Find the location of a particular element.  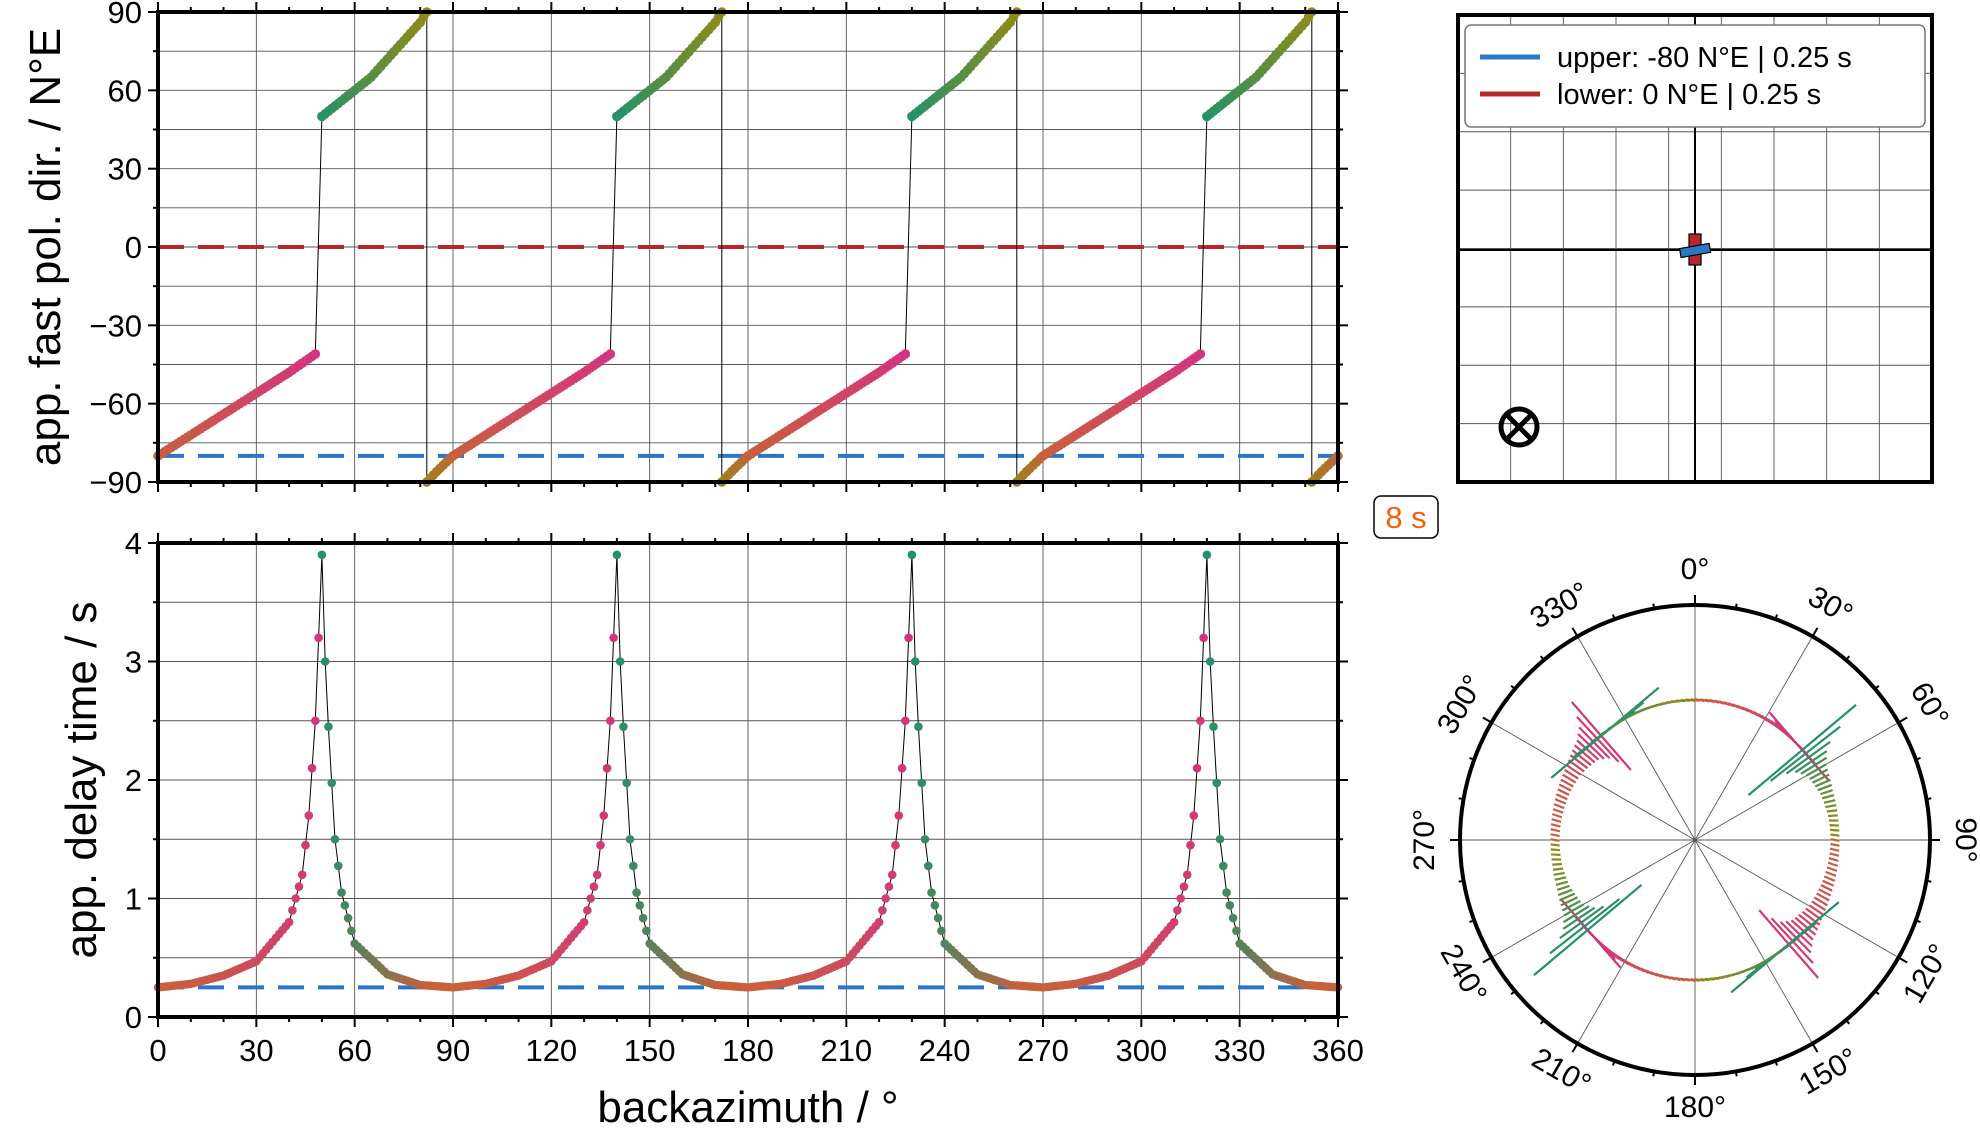

phi-y-tick-label: −90 is located at coordinates (115, 482).